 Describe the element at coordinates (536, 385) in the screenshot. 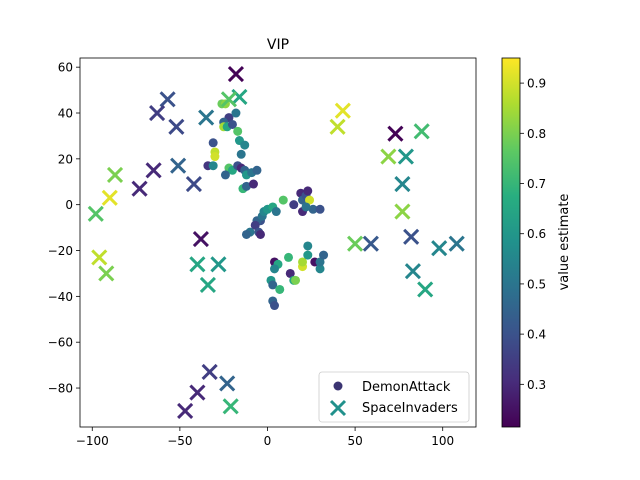

I see `colorbar-tick-label: 0.3` at that location.